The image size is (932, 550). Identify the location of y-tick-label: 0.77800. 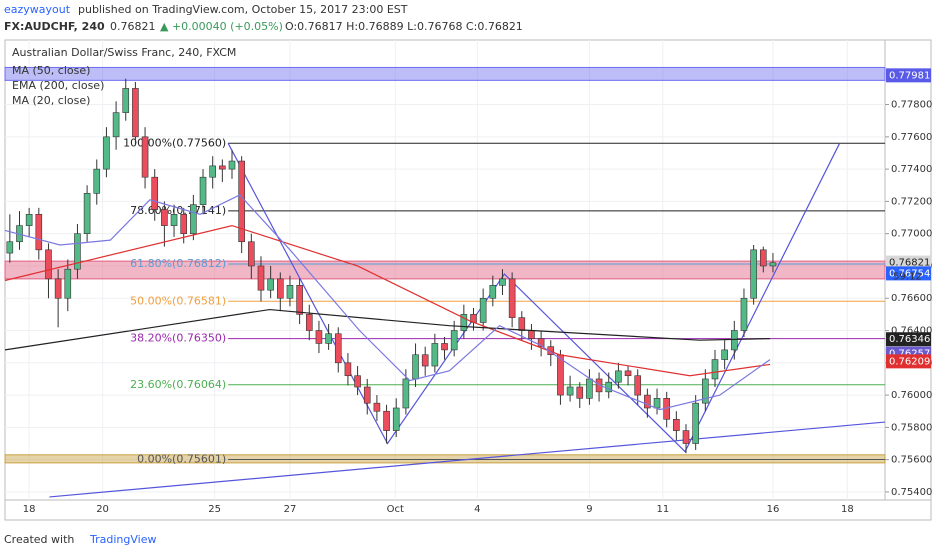
(911, 105).